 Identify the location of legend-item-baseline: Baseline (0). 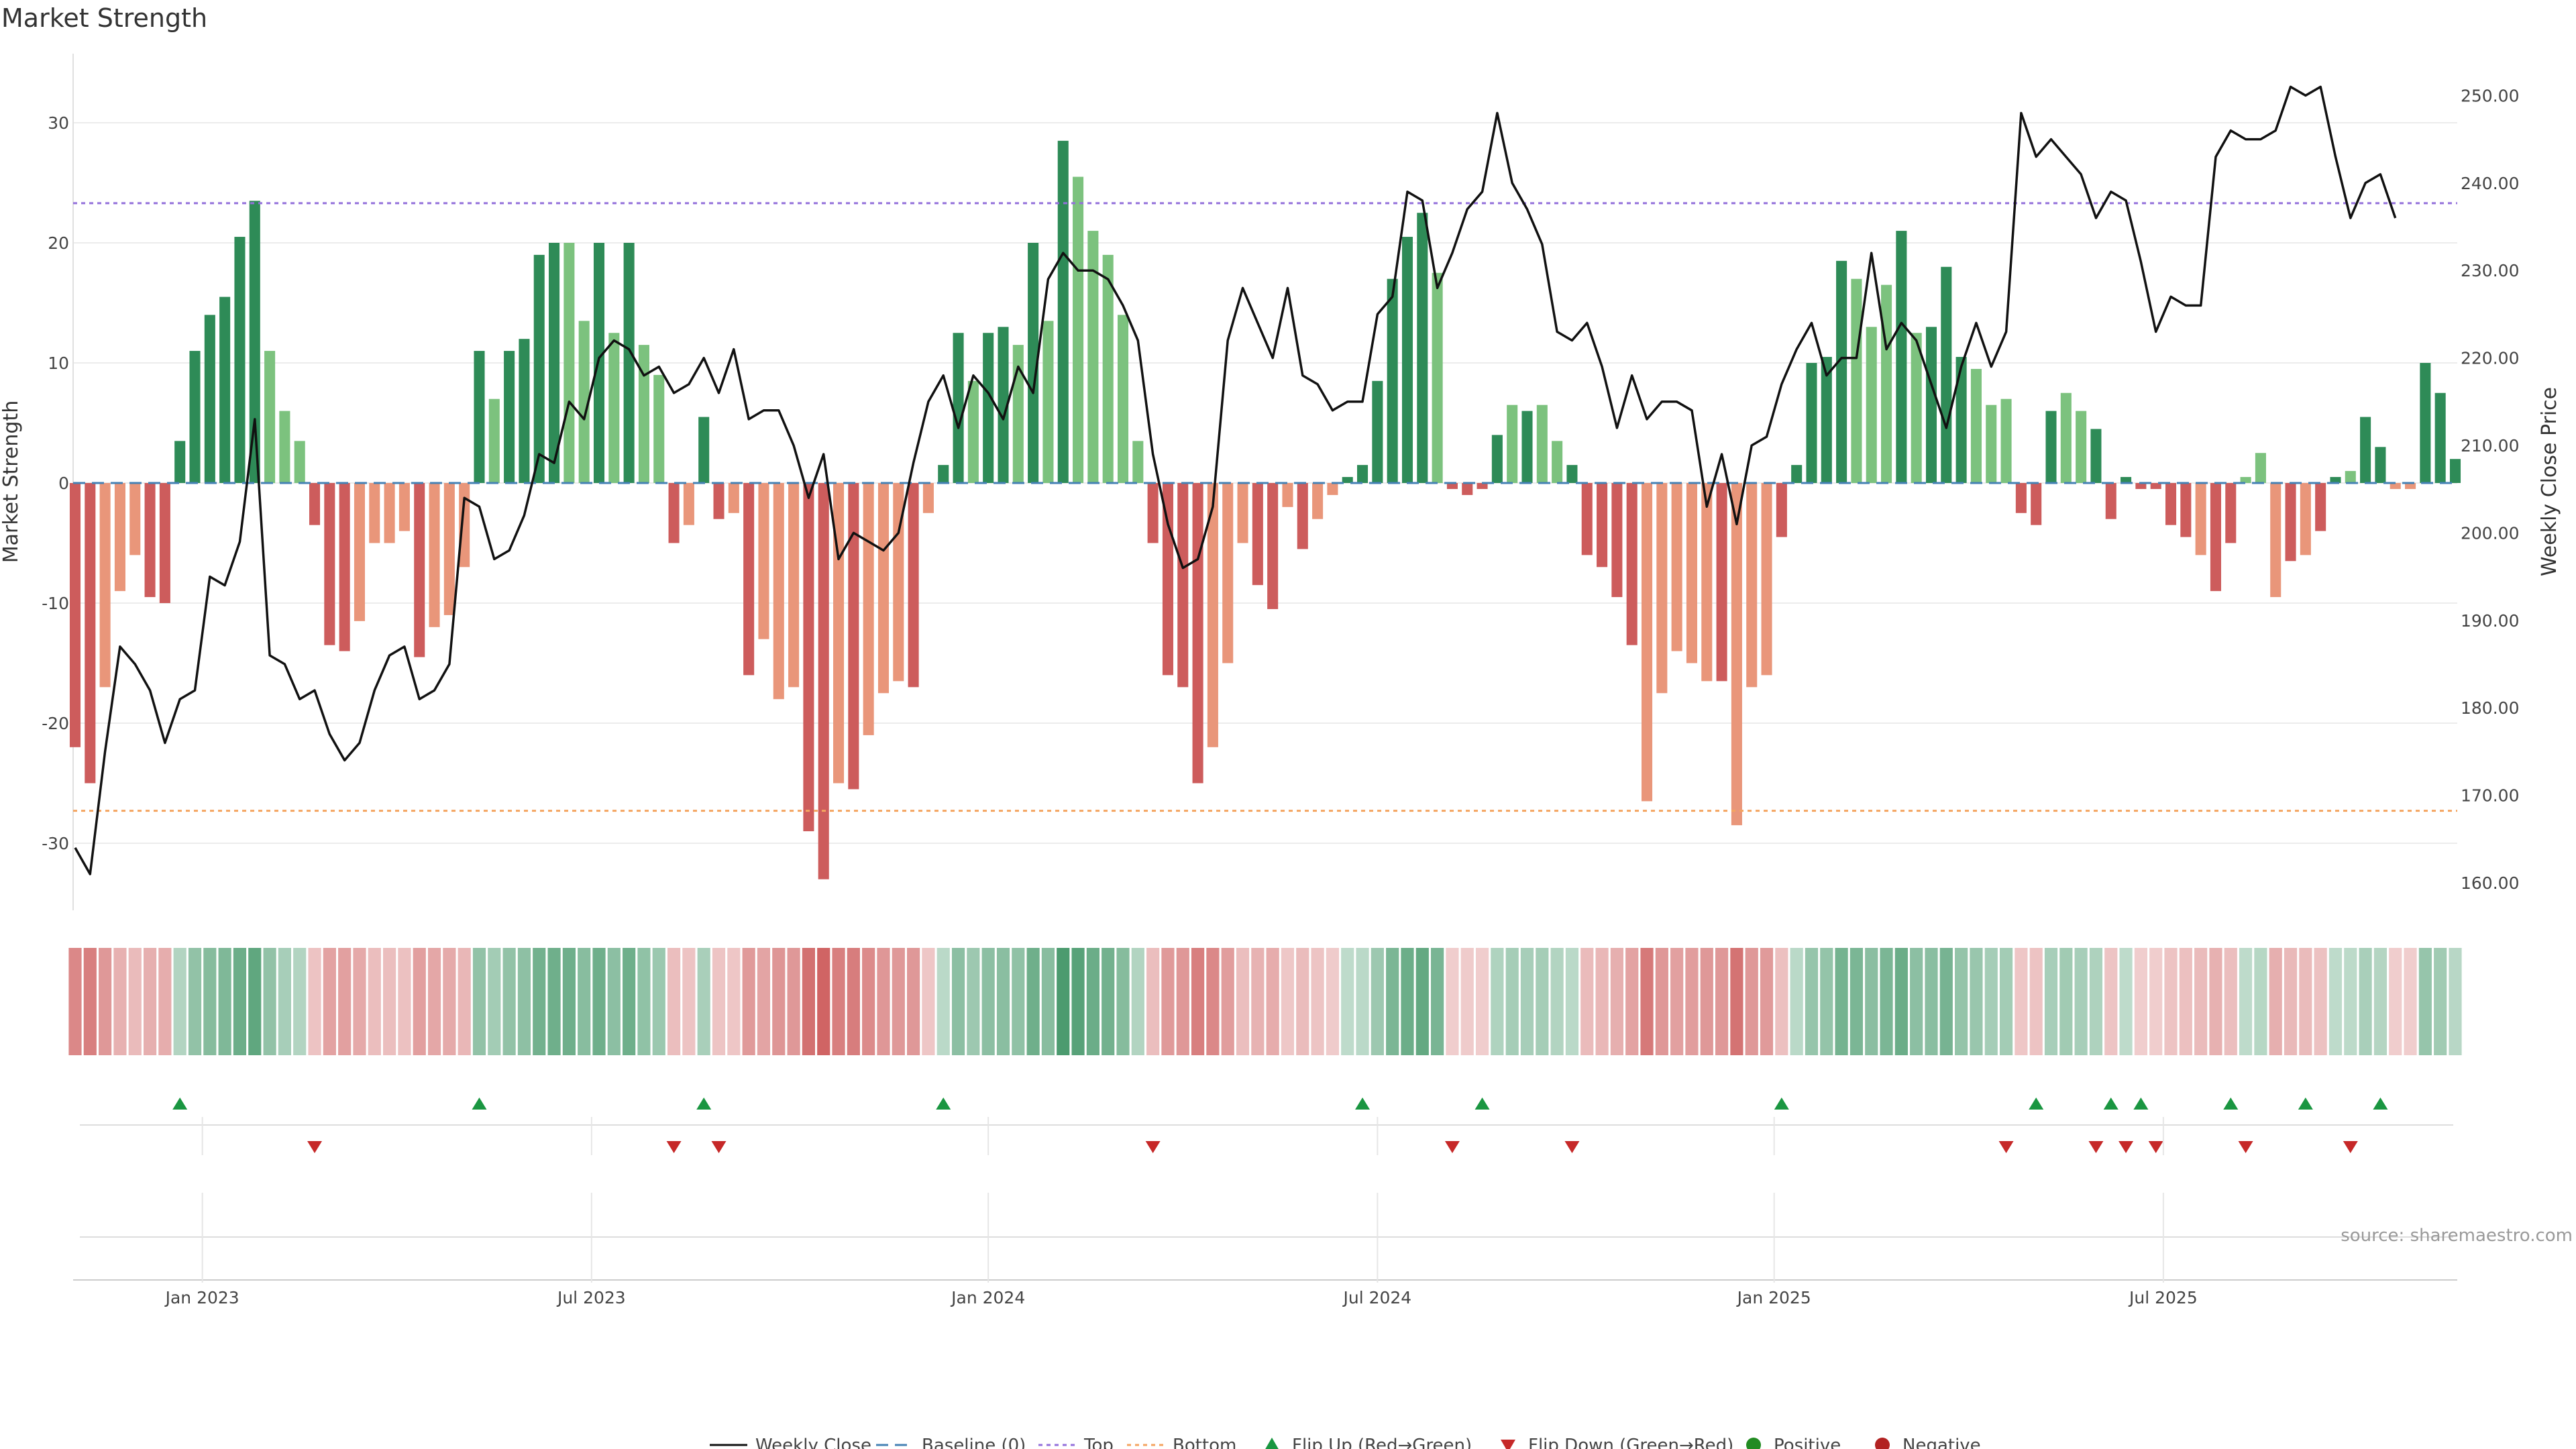
(951, 1442).